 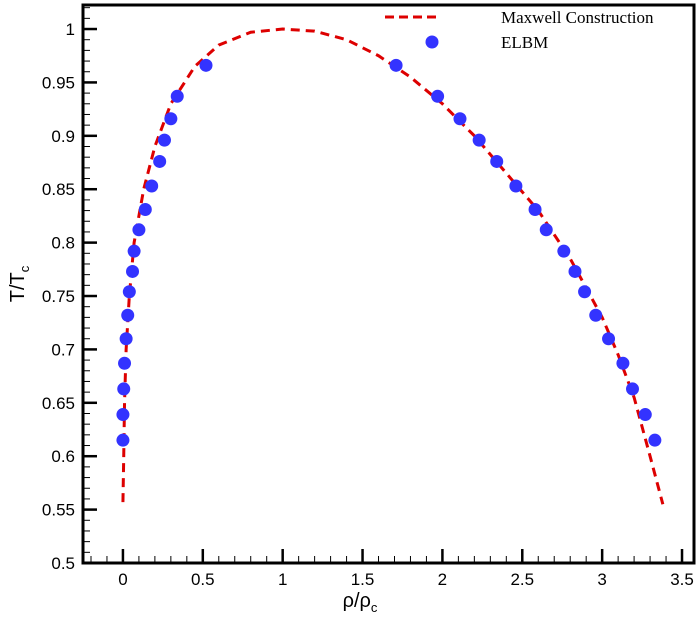 What do you see at coordinates (203, 579) in the screenshot?
I see `x-tick-label: 0.5` at bounding box center [203, 579].